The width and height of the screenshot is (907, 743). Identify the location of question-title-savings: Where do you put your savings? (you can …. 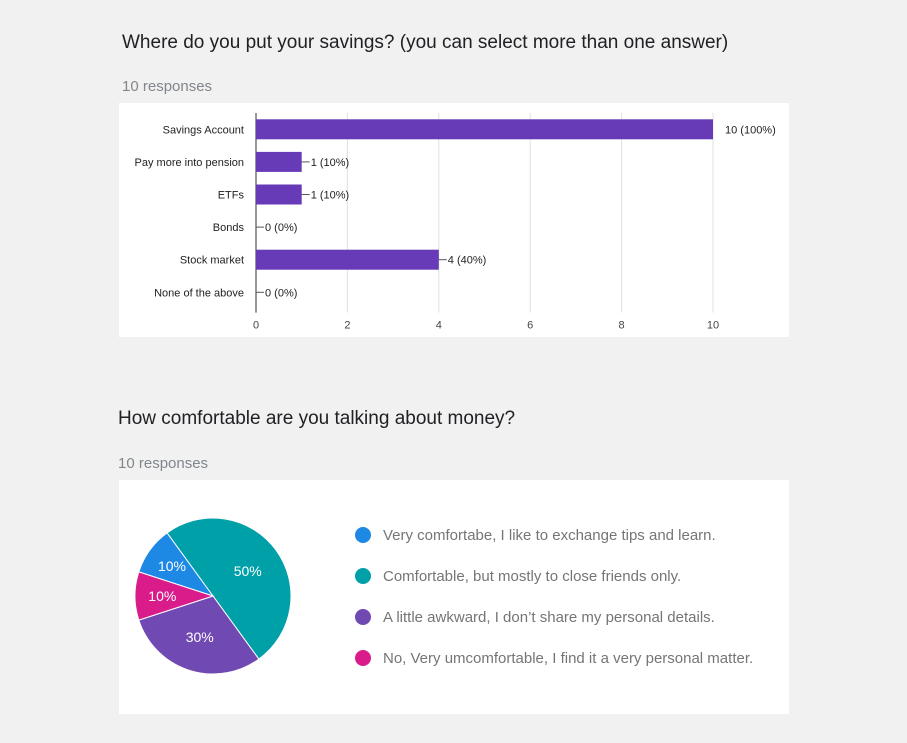
(425, 42).